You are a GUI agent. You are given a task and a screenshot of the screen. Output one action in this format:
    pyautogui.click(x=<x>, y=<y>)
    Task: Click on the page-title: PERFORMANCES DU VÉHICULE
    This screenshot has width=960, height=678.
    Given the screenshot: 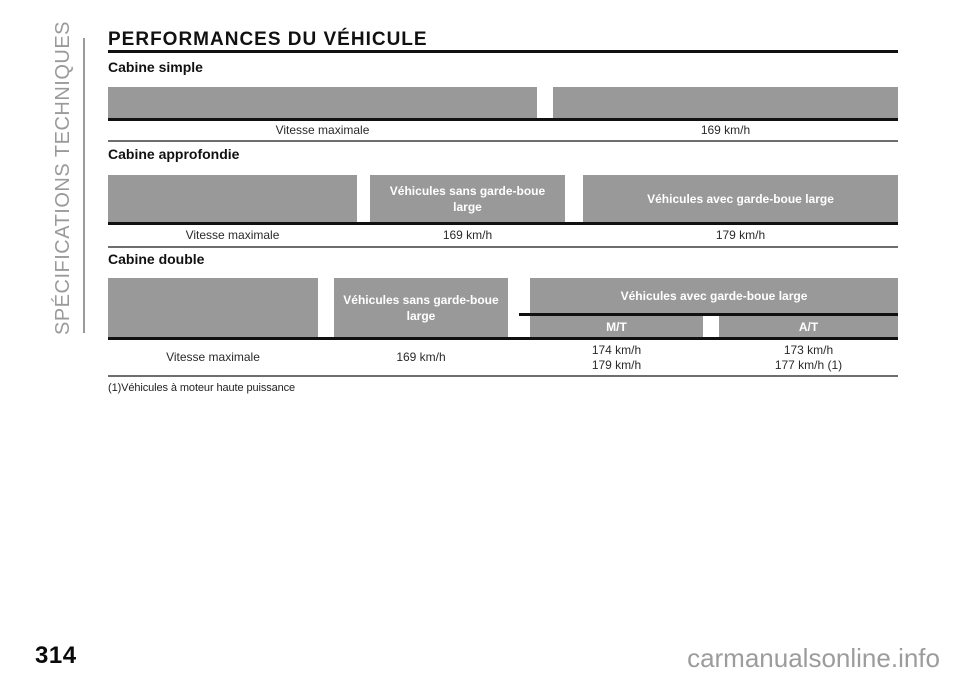 What is the action you would take?
    pyautogui.click(x=268, y=39)
    